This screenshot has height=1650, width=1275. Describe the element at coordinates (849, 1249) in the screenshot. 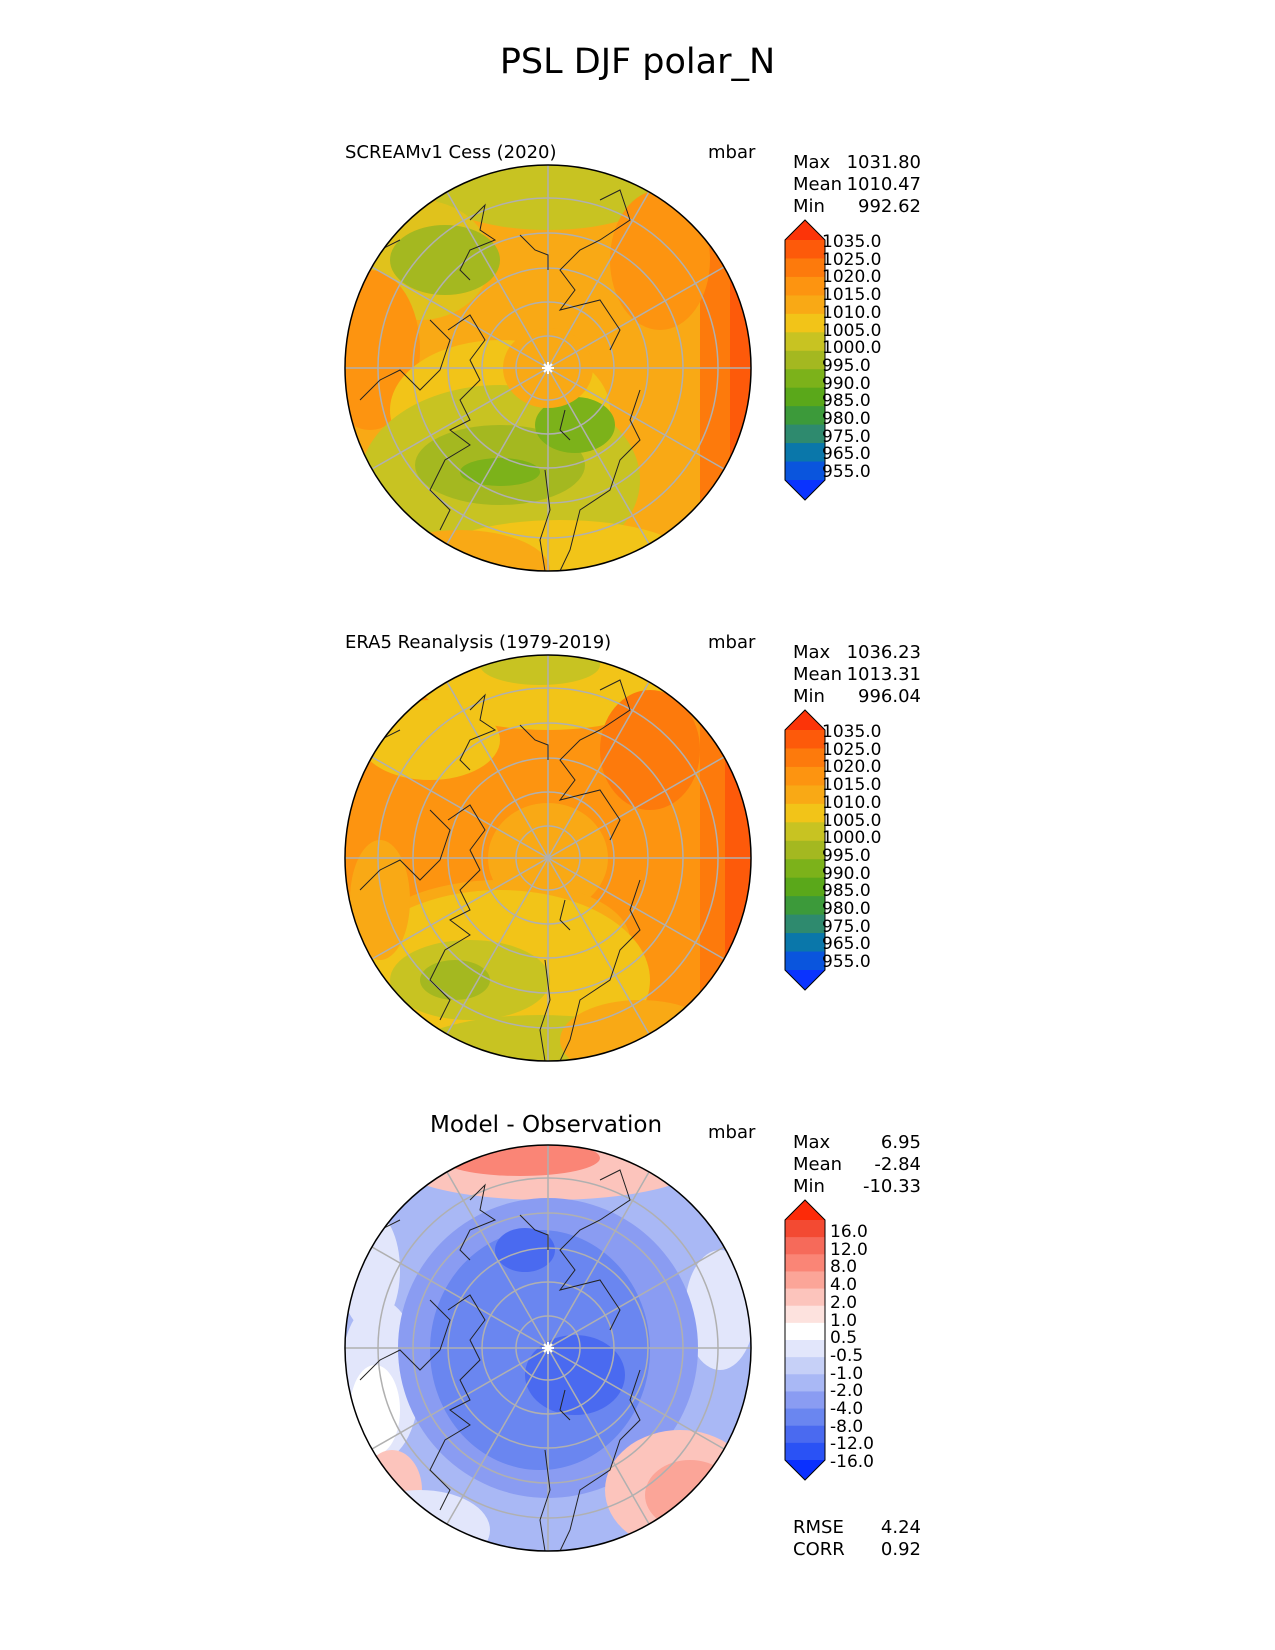

I see `colorbar-tick-label: 12.0` at that location.